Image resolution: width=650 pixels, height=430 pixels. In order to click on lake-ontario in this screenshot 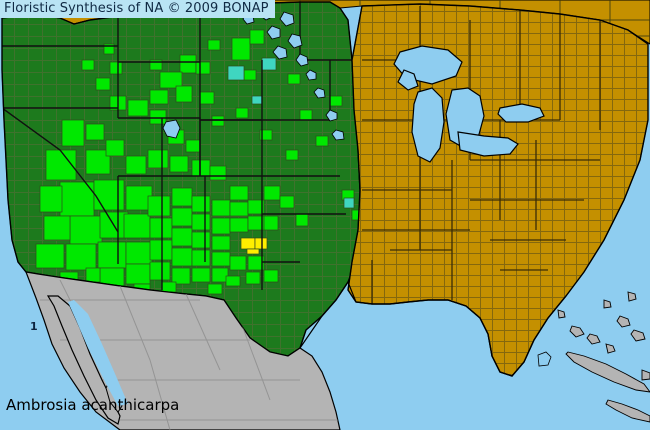, I will do `click(521, 113)`.